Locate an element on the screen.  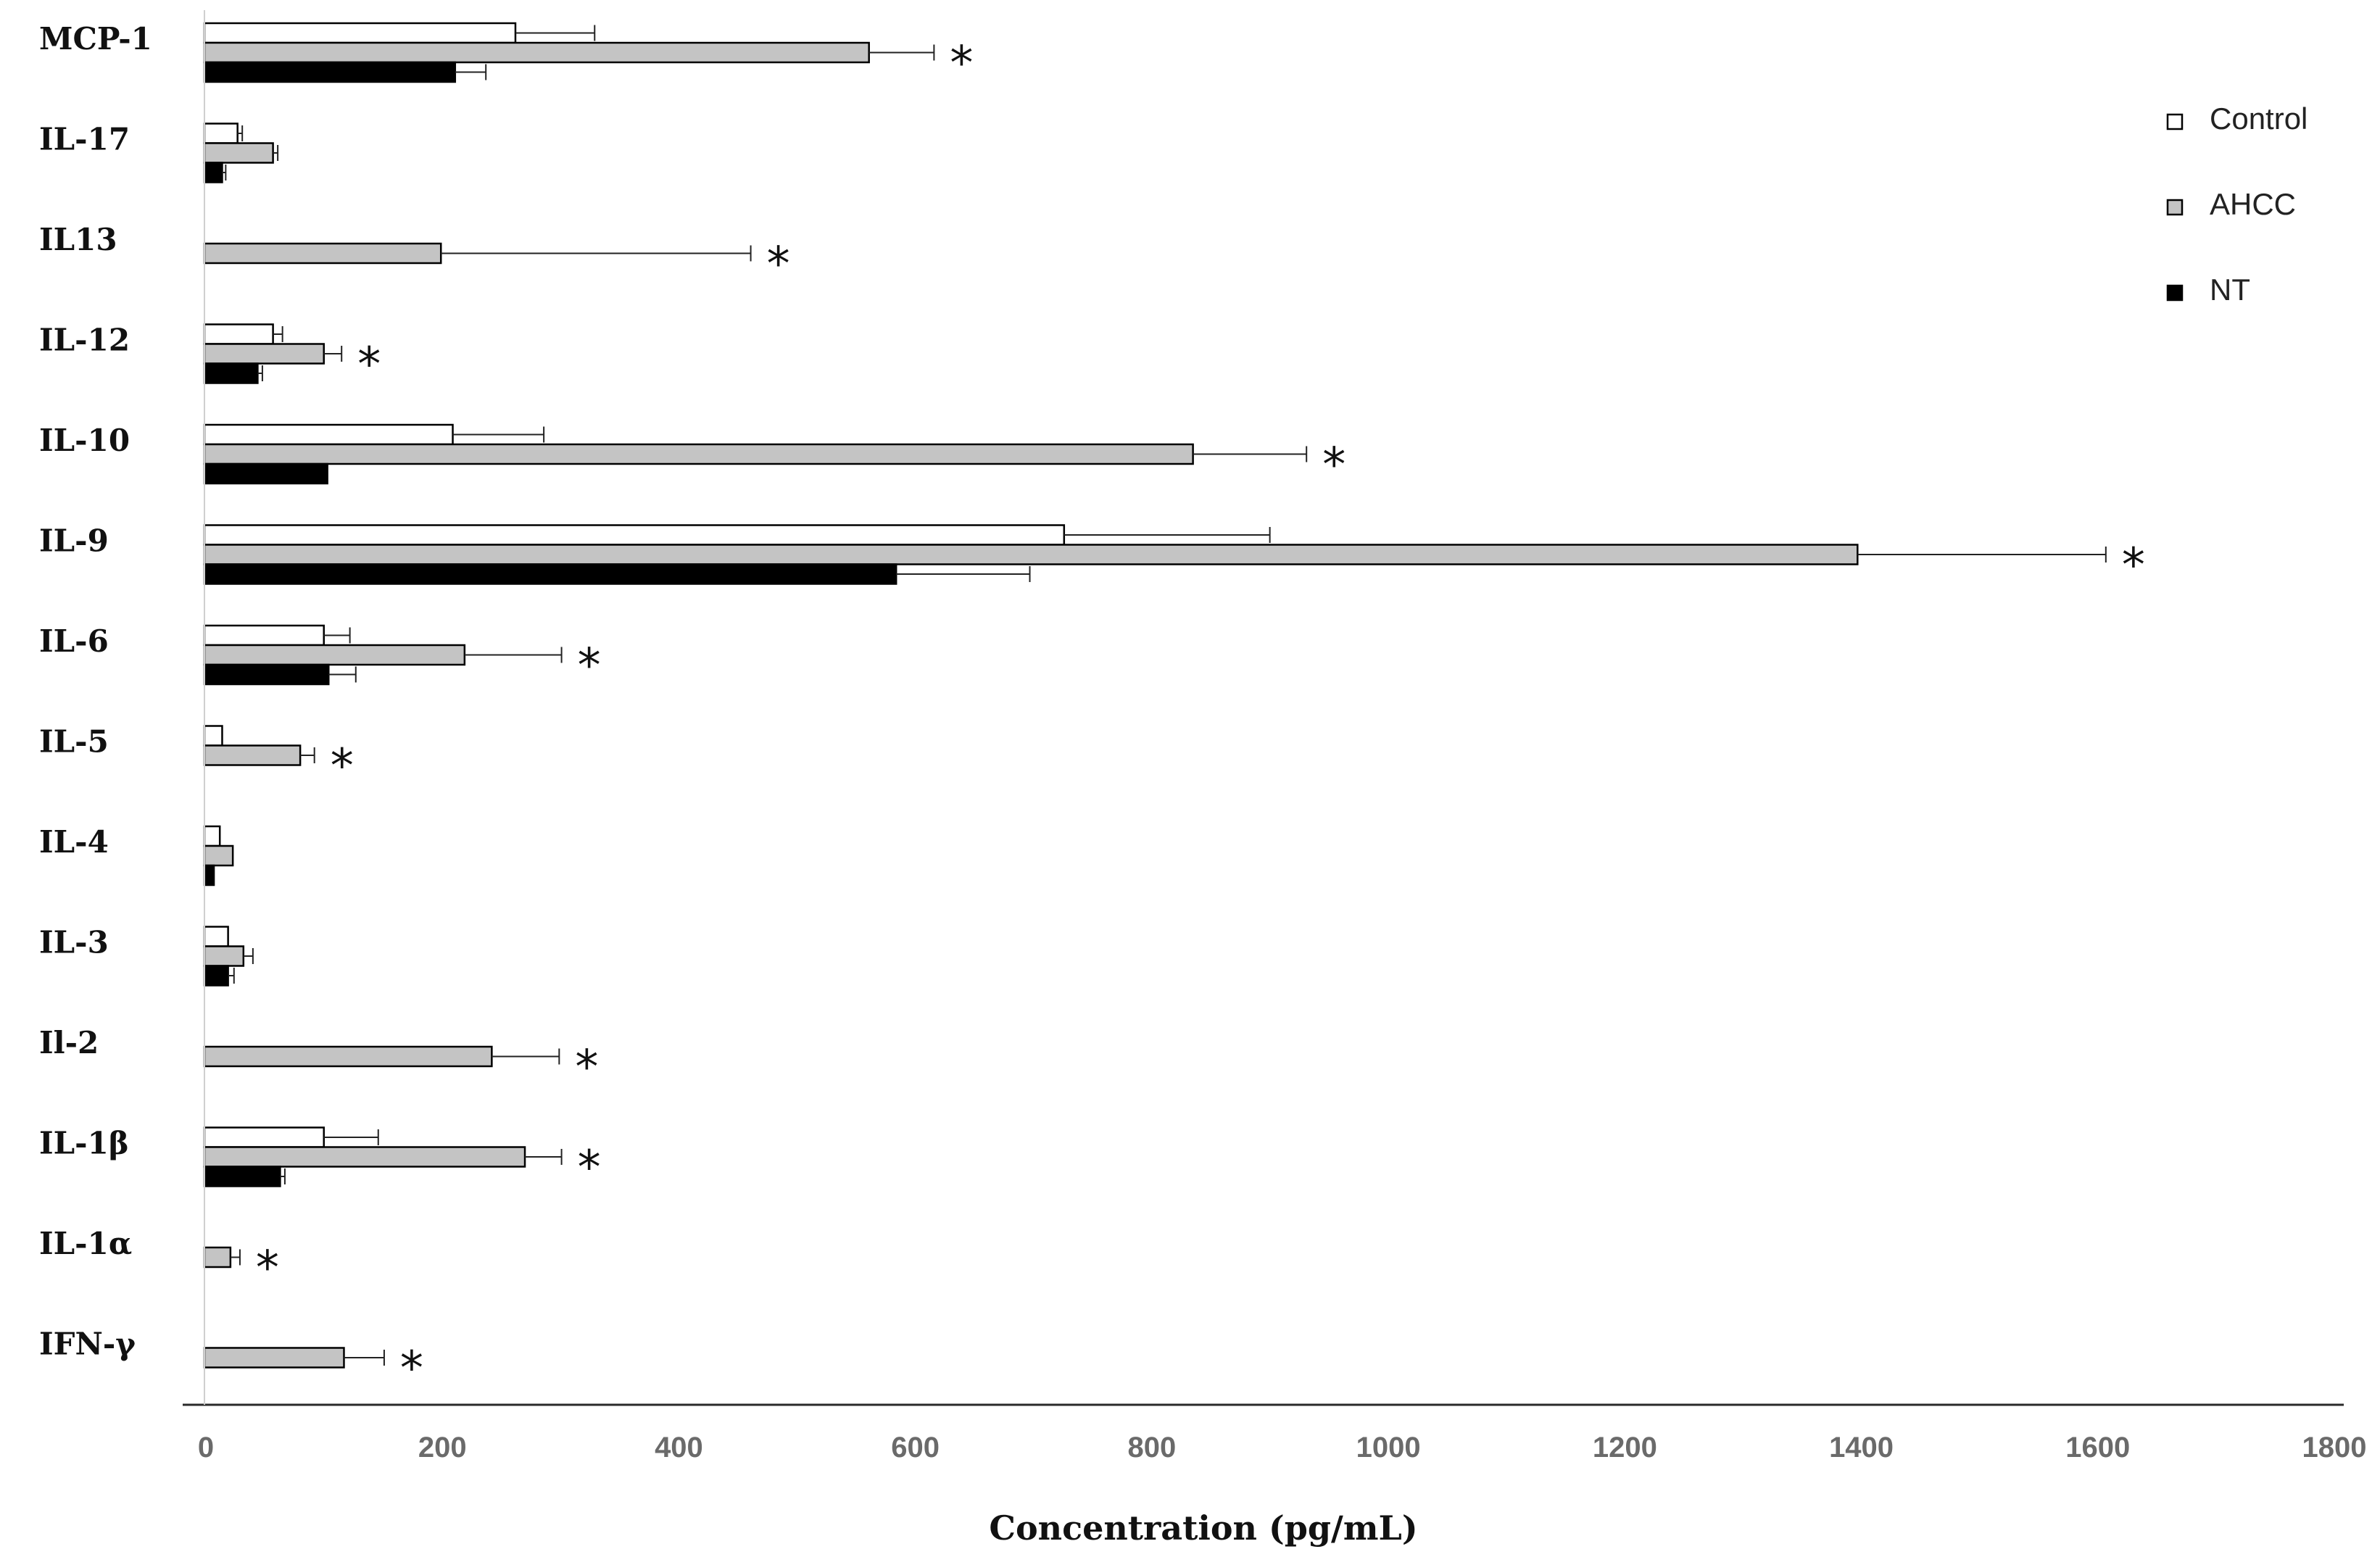
x-tick-label-800: 800 is located at coordinates (1152, 1447).